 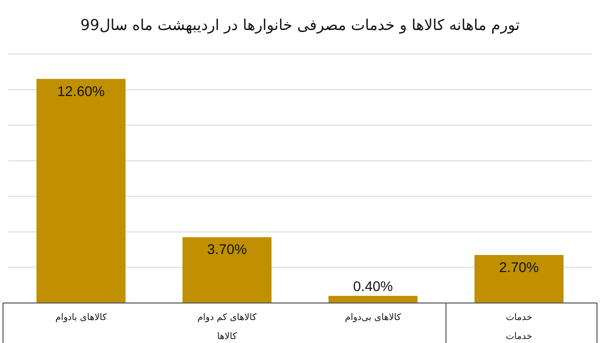 I want to click on x-tick-label: کالاهای کم دوام, so click(x=227, y=318).